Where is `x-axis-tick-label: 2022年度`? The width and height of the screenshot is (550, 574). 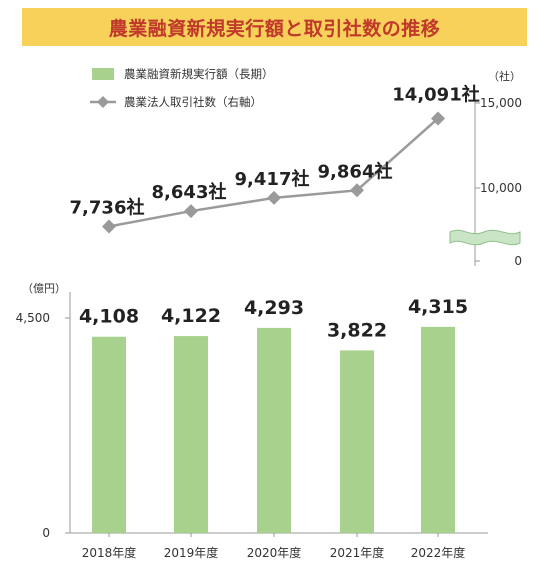
x-axis-tick-label: 2022年度 is located at coordinates (438, 552).